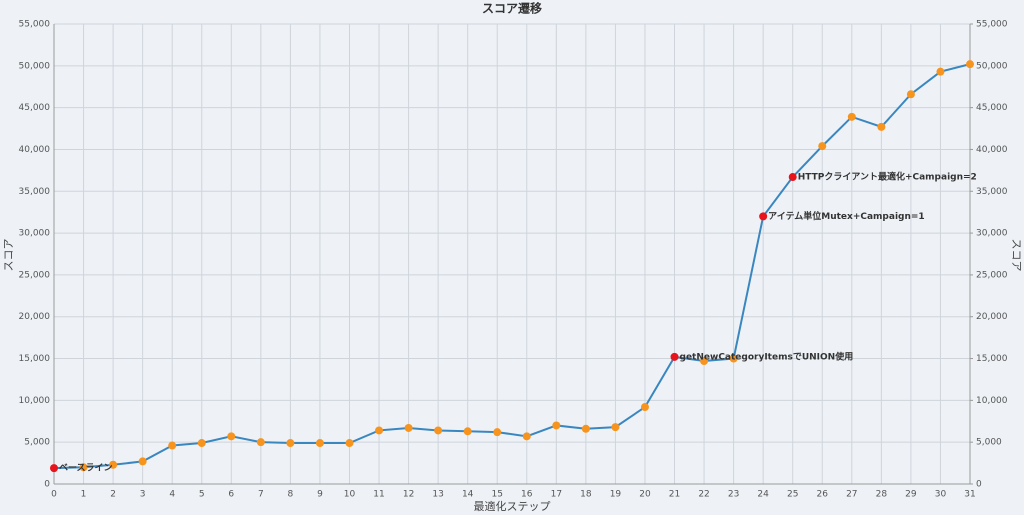 Image resolution: width=1024 pixels, height=515 pixels. I want to click on x-tick-label: 13, so click(437, 495).